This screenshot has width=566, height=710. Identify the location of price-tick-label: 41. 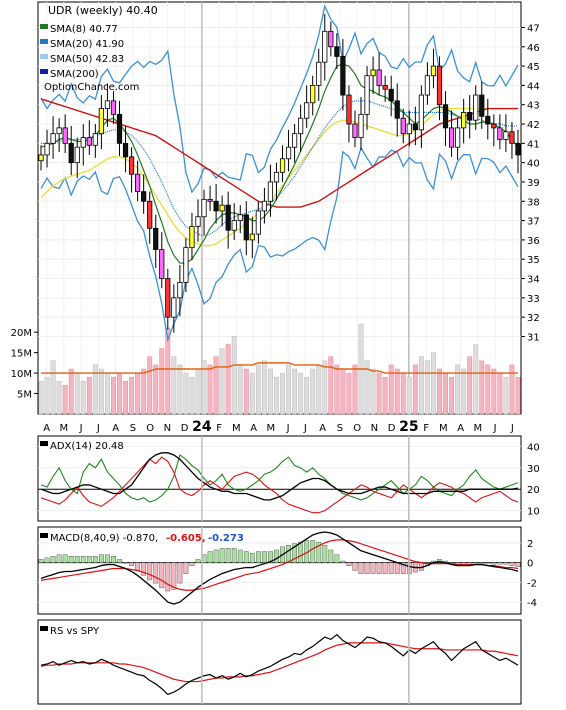
(533, 144).